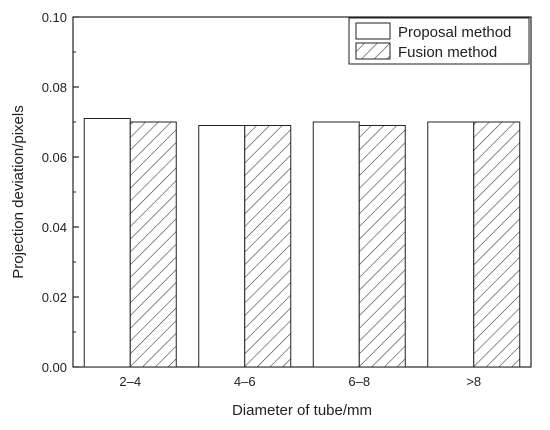 The height and width of the screenshot is (430, 550). I want to click on y-tick-label: 0.04, so click(54, 227).